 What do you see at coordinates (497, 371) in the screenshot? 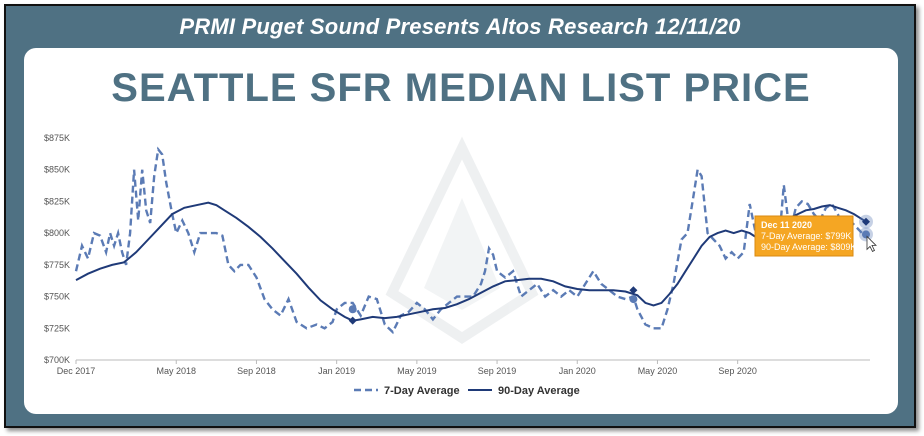
I see `x-tick-label: Sep 2019` at bounding box center [497, 371].